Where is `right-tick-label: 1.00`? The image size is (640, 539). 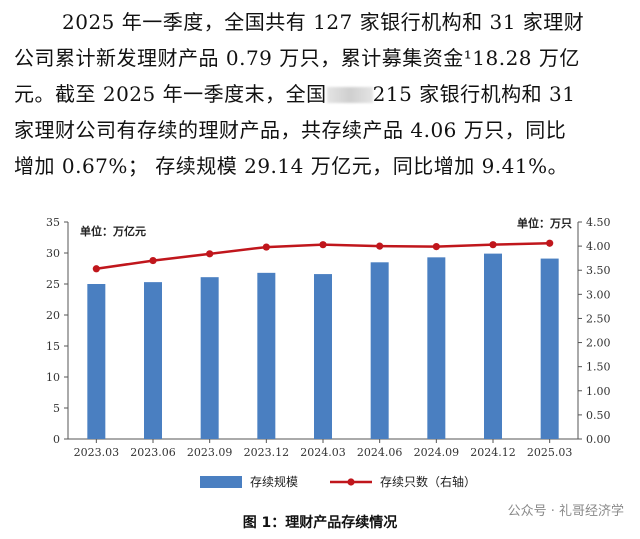
right-tick-label: 1.00 is located at coordinates (598, 391).